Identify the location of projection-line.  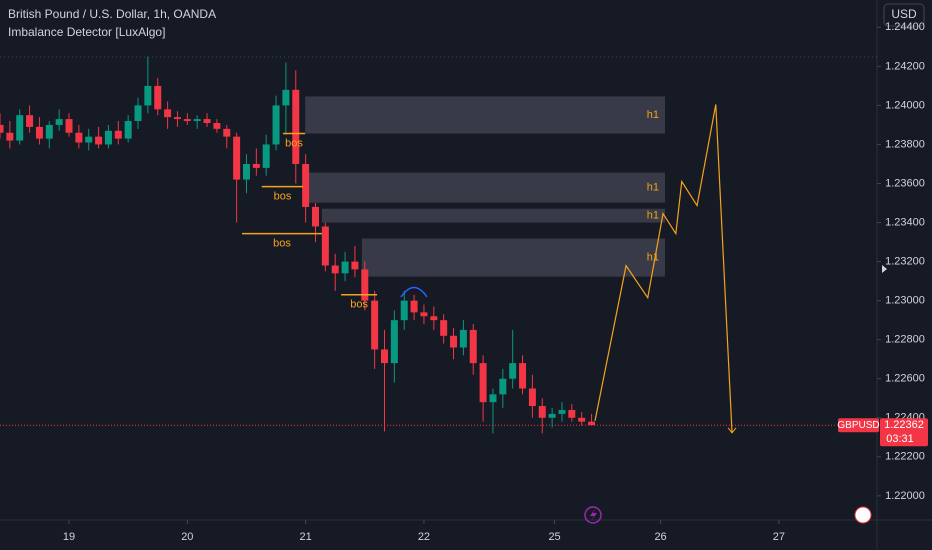
(663, 268).